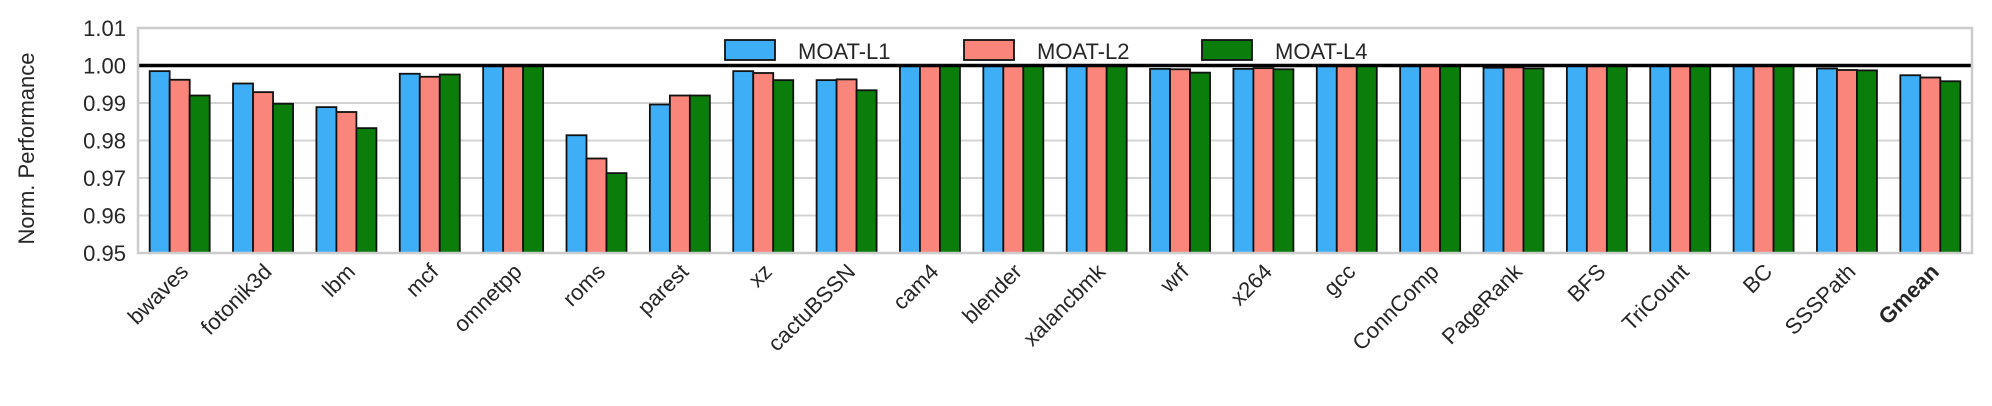 The height and width of the screenshot is (406, 1992). Describe the element at coordinates (576, 194) in the screenshot. I see `bar-moat-l1-roms` at that location.